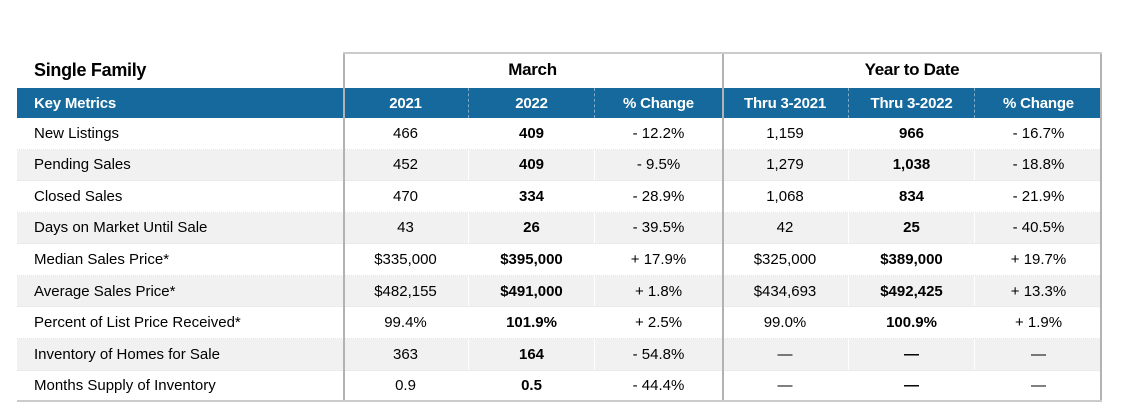 This screenshot has height=418, width=1126. I want to click on value-cell: - 21.9%, so click(1038, 196).